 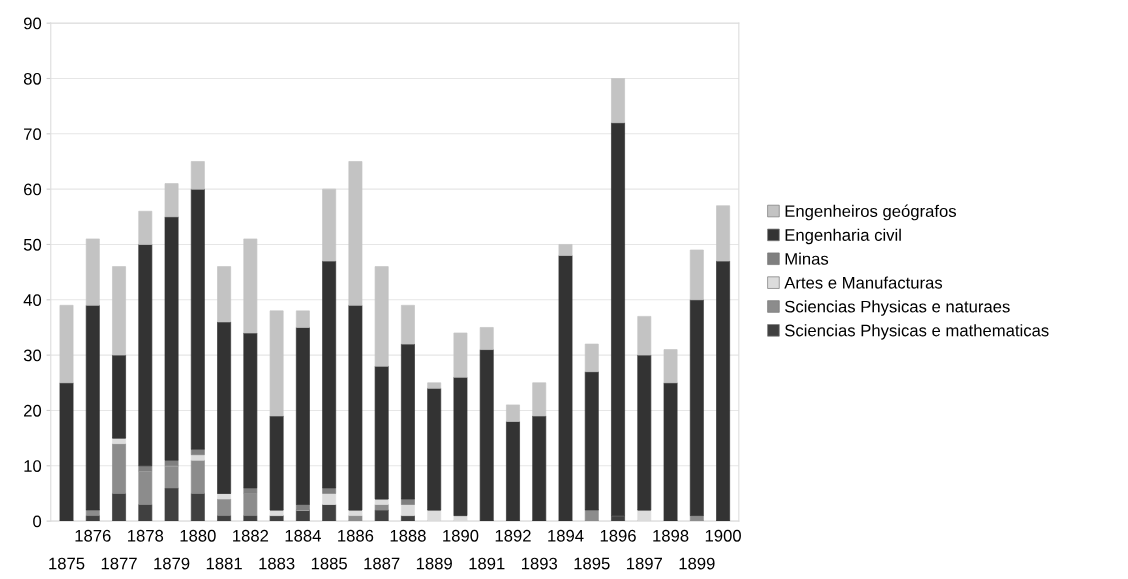 I want to click on x-tick-label: 1885, so click(x=329, y=563).